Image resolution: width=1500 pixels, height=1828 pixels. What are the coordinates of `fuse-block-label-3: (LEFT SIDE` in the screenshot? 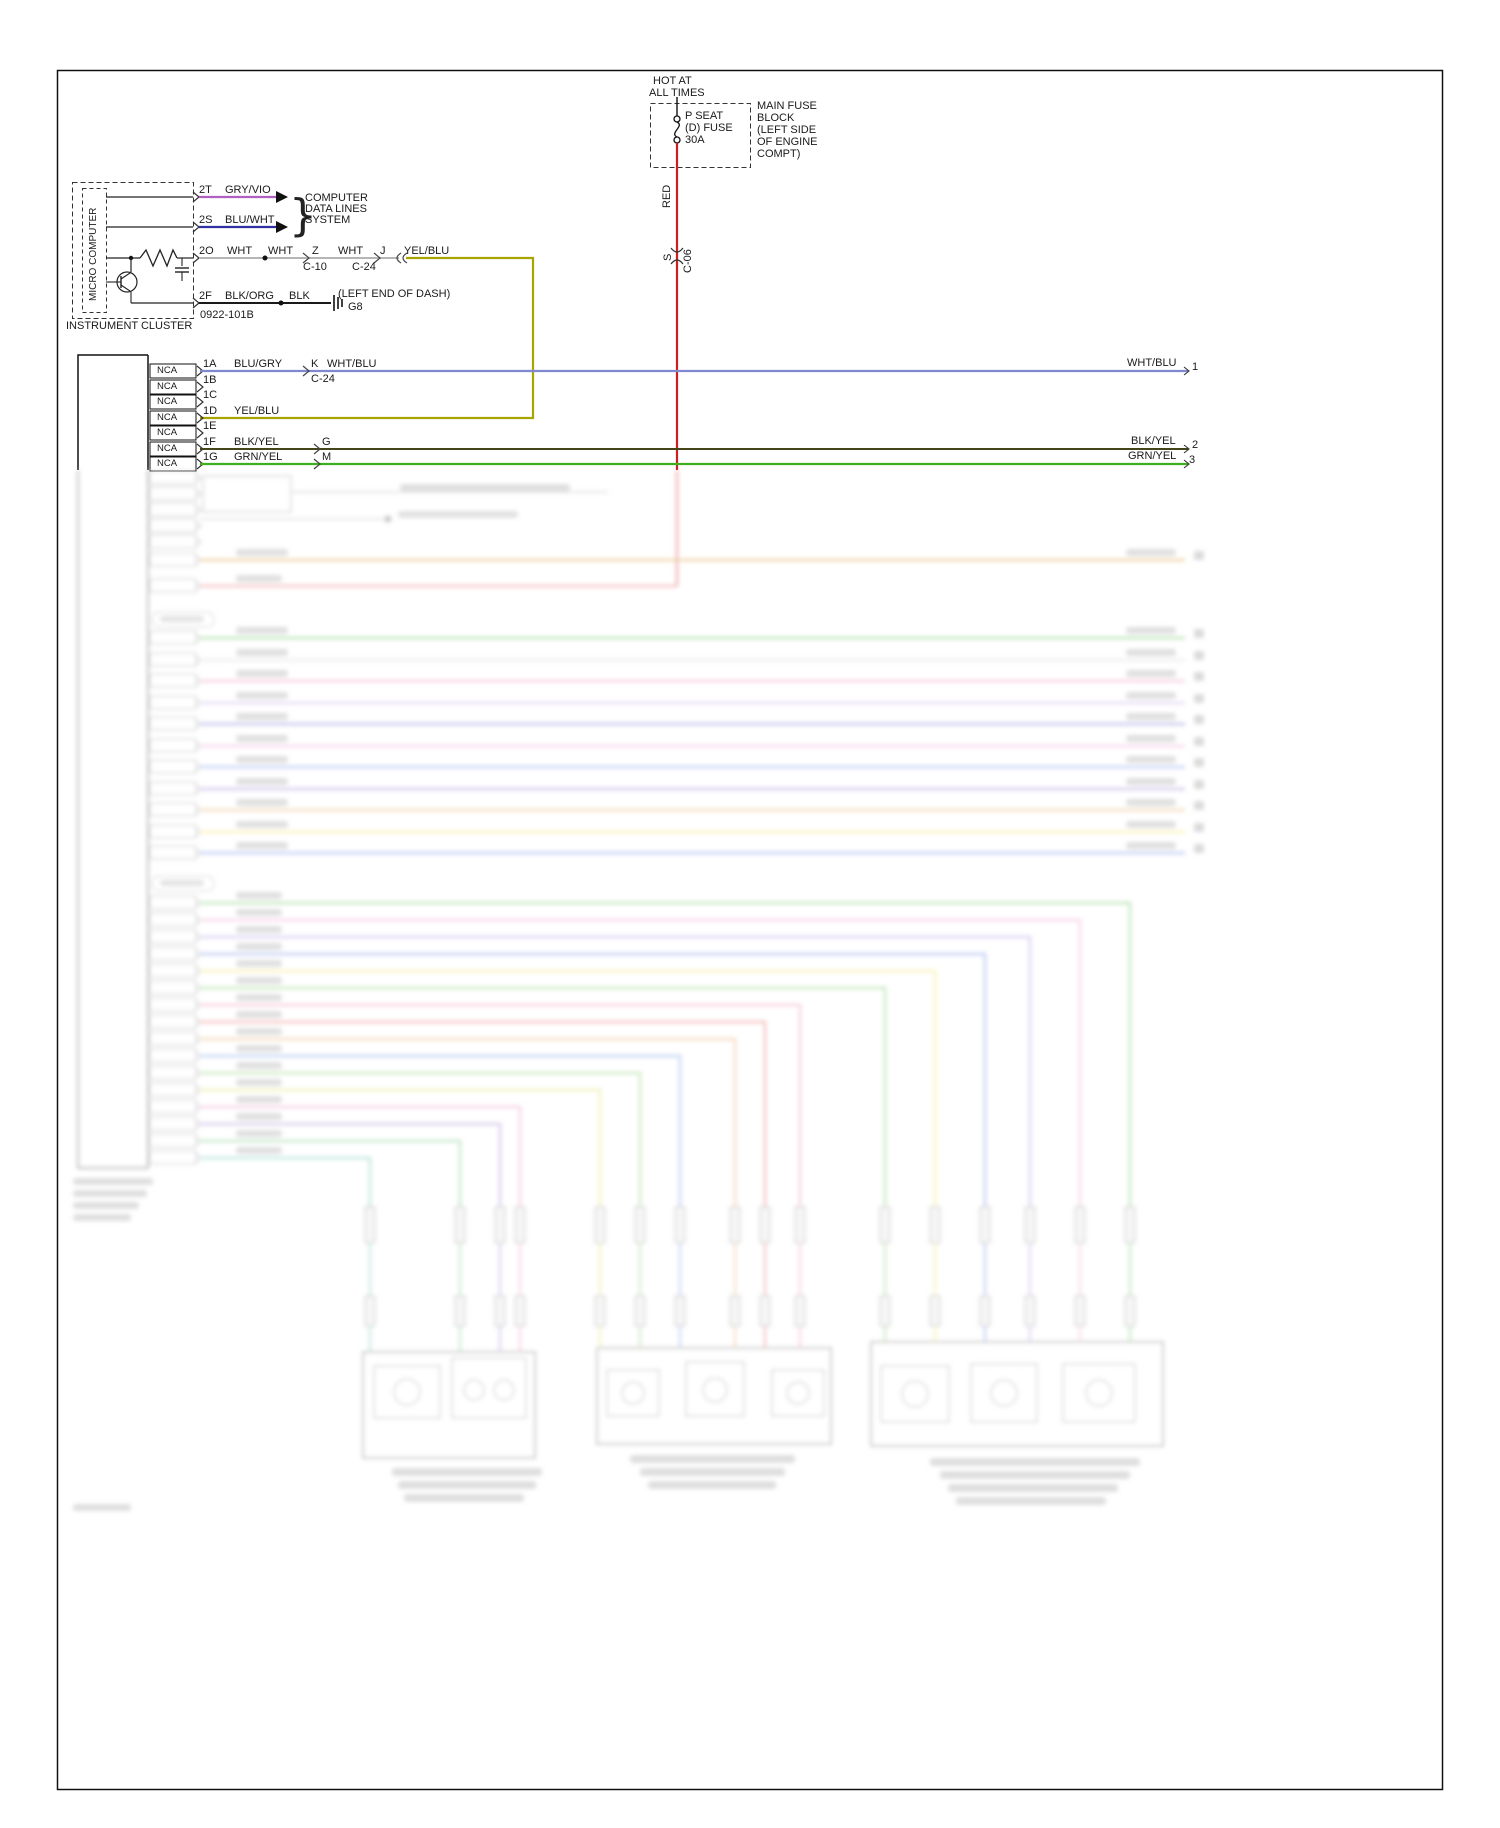 It's located at (787, 130).